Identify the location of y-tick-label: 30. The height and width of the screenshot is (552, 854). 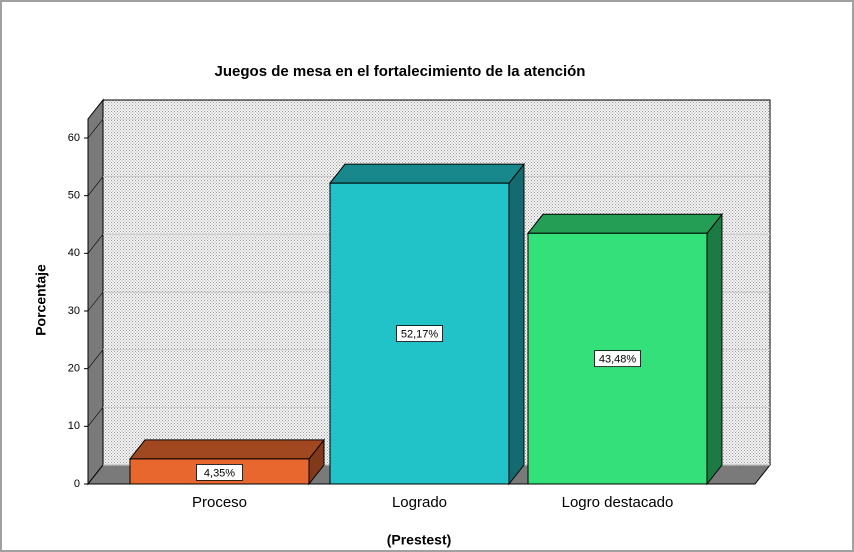
(74, 311).